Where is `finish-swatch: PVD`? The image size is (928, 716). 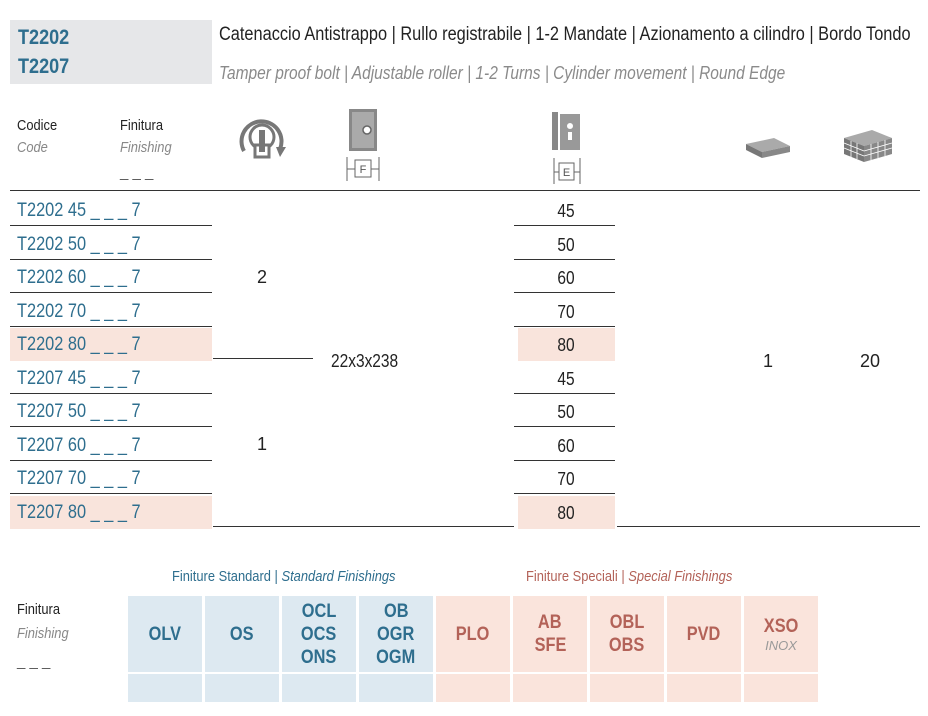 finish-swatch: PVD is located at coordinates (704, 634).